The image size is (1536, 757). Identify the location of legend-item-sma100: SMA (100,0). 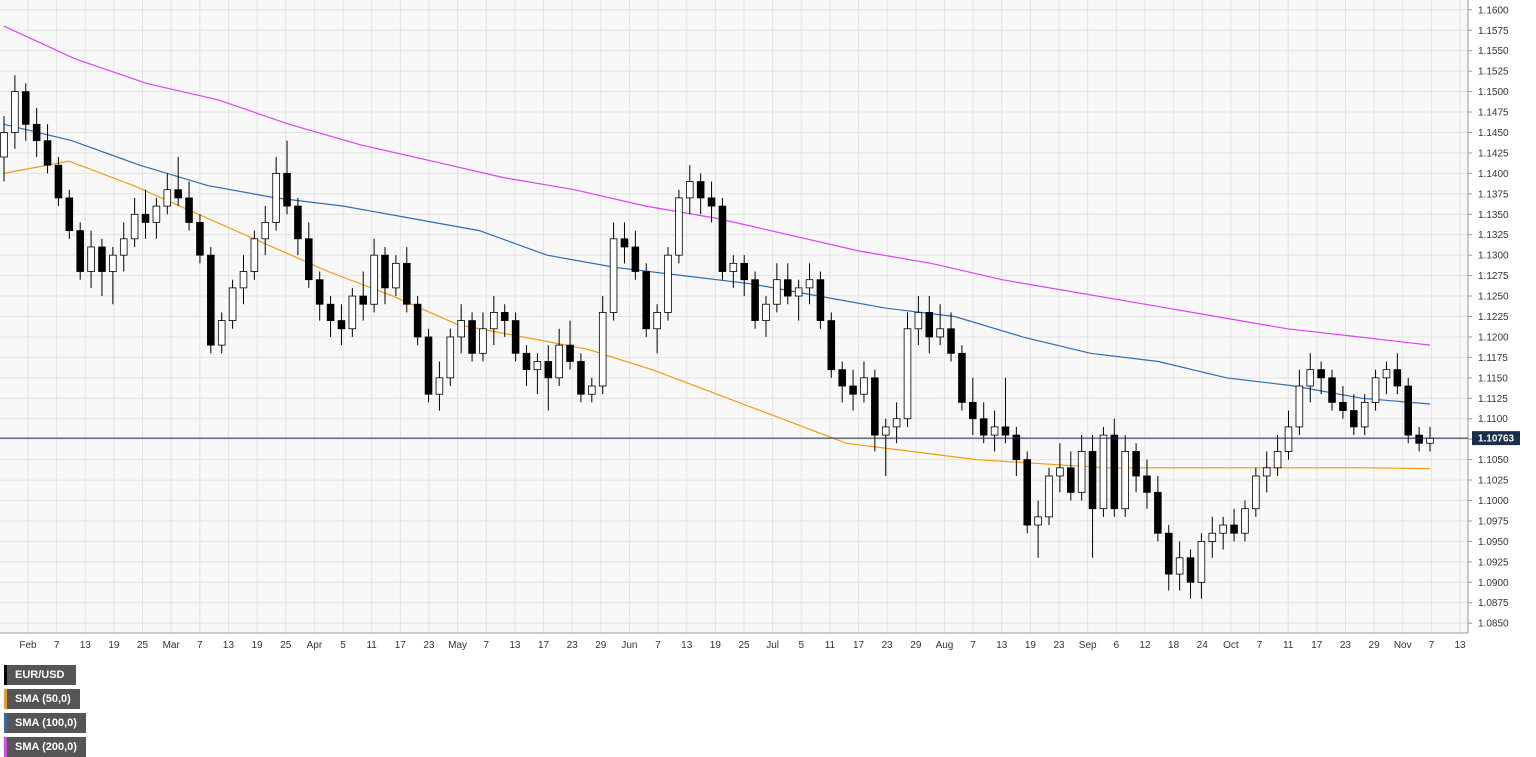
(45, 723).